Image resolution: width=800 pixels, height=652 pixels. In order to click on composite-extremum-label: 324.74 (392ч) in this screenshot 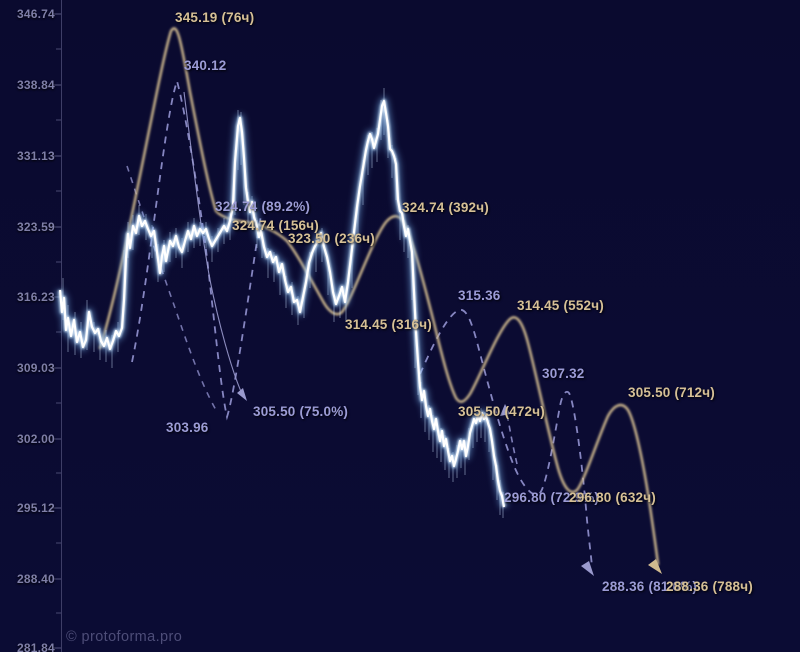, I will do `click(445, 207)`.